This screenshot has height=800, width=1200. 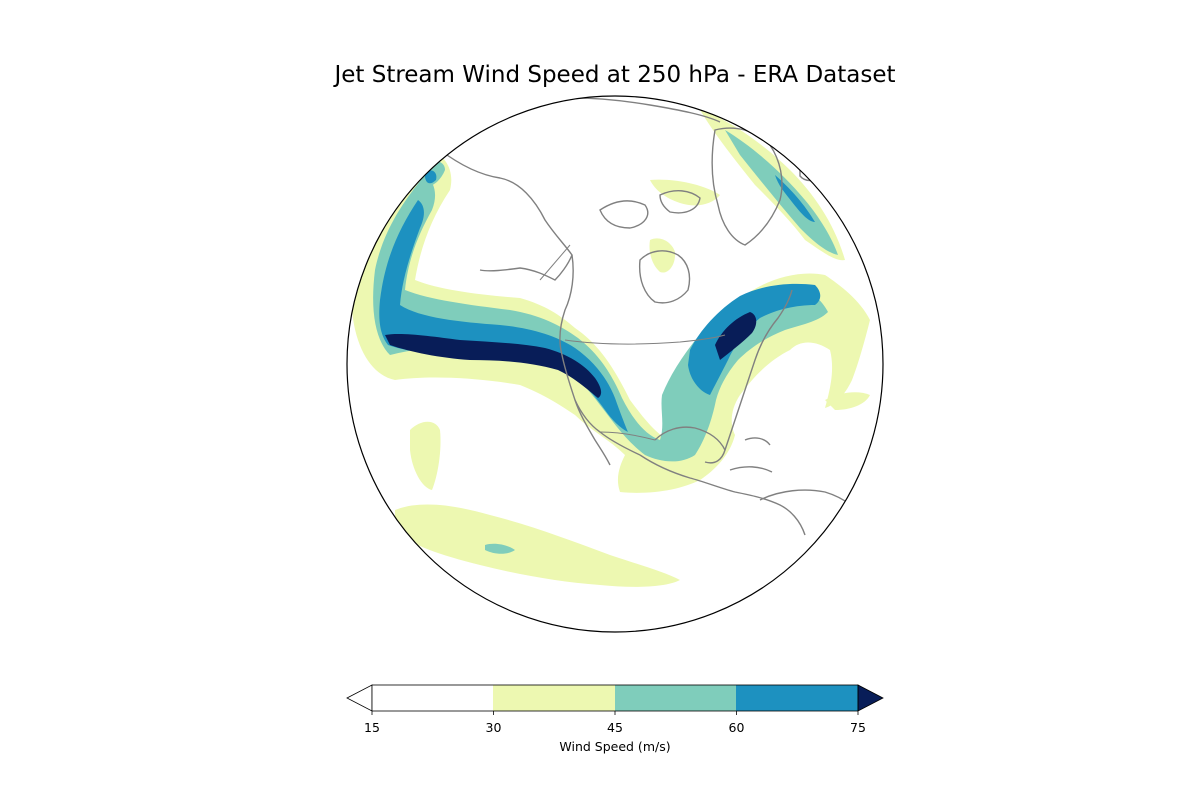 I want to click on colorbar-tick-label: 30, so click(x=494, y=727).